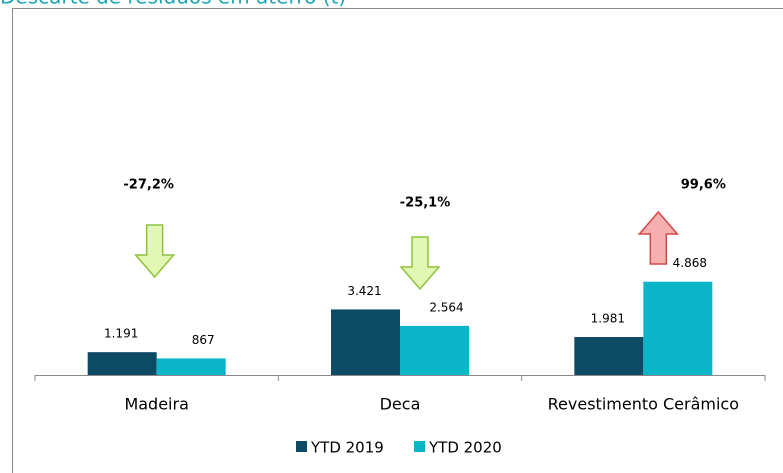  Describe the element at coordinates (690, 263) in the screenshot. I see `data-label: 4.868` at that location.